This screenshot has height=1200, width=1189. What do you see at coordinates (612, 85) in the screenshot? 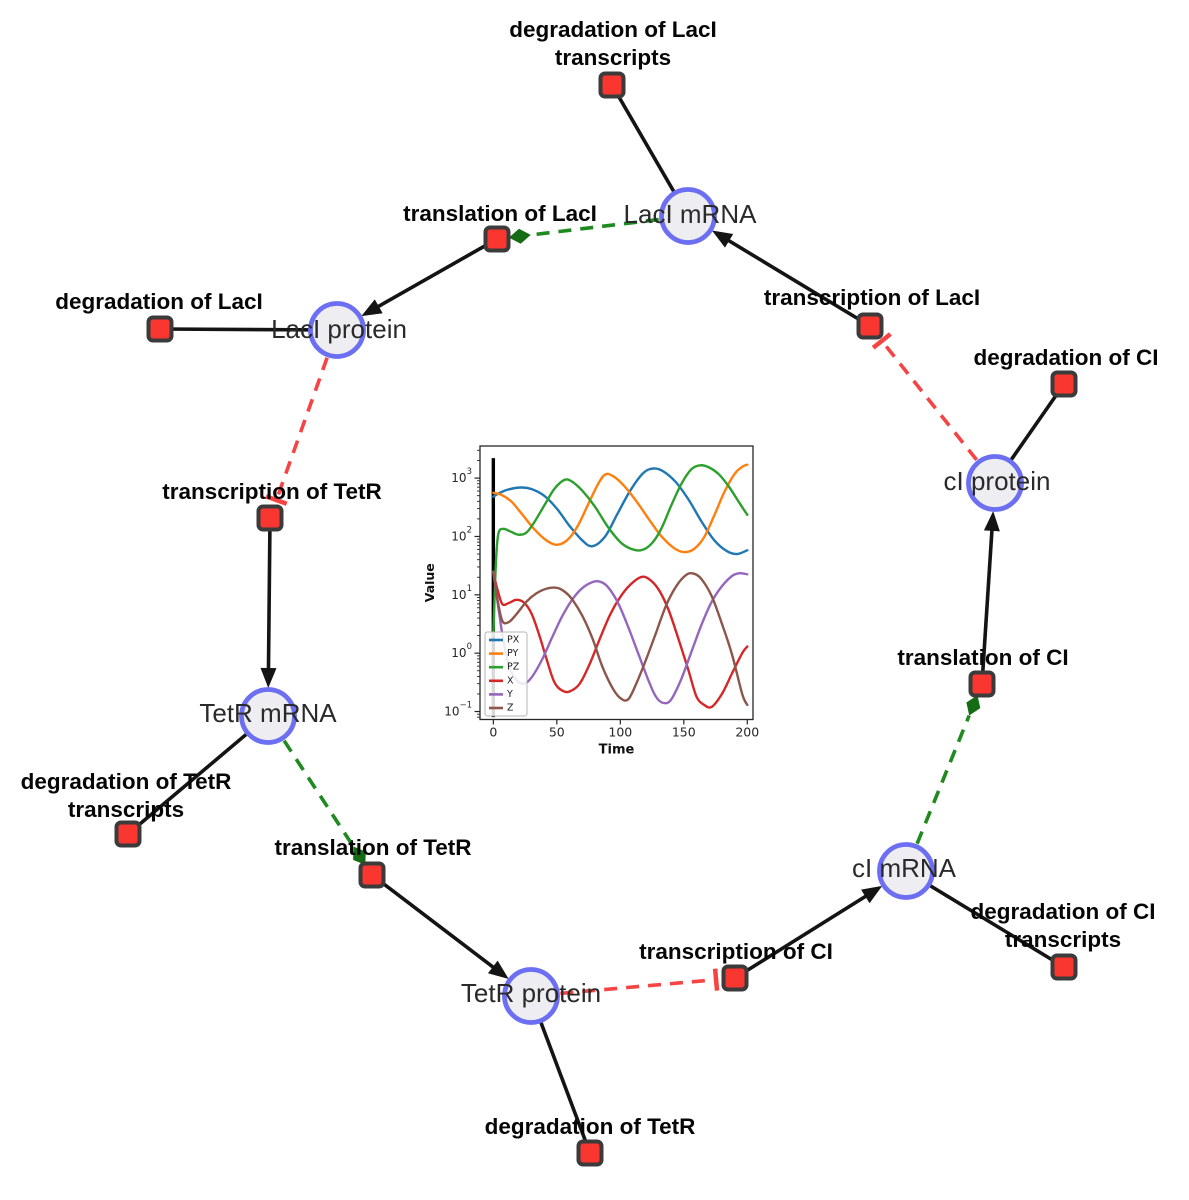
I see `reaction-node-deg-laci-transcripts` at bounding box center [612, 85].